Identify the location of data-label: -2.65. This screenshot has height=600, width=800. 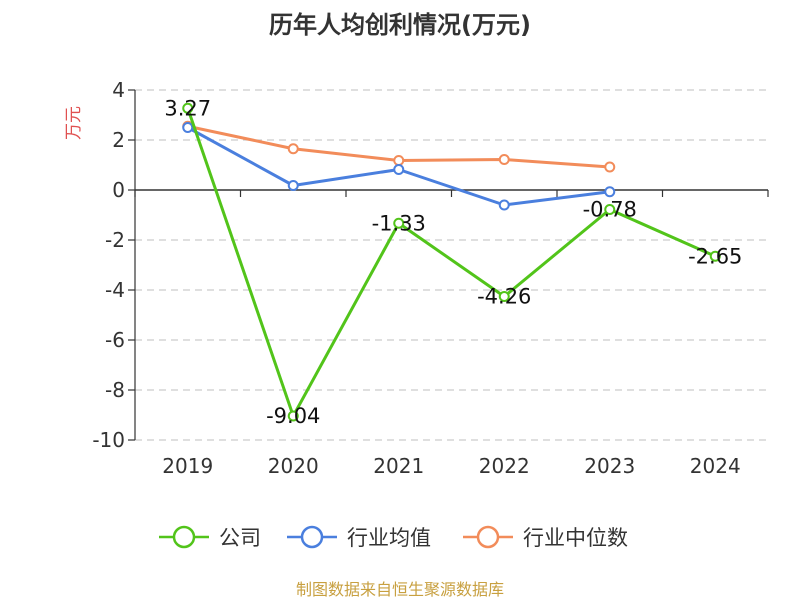
(715, 256).